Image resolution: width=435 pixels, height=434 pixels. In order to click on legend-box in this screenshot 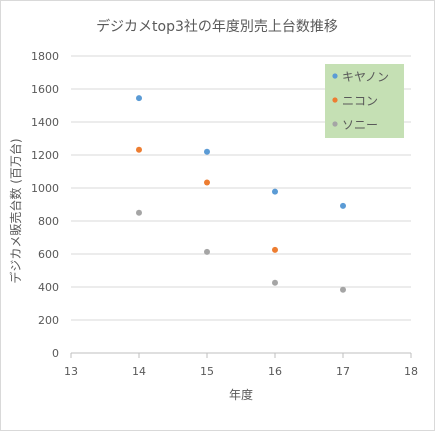, I will do `click(364, 101)`.